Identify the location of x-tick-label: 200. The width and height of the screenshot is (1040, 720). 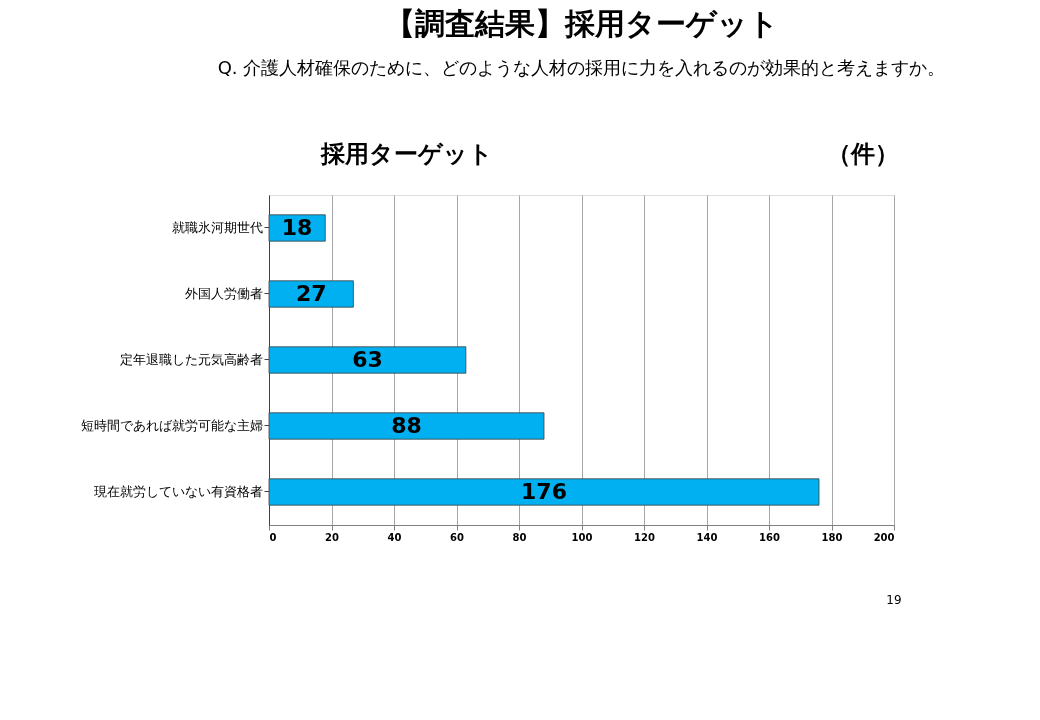
(884, 537).